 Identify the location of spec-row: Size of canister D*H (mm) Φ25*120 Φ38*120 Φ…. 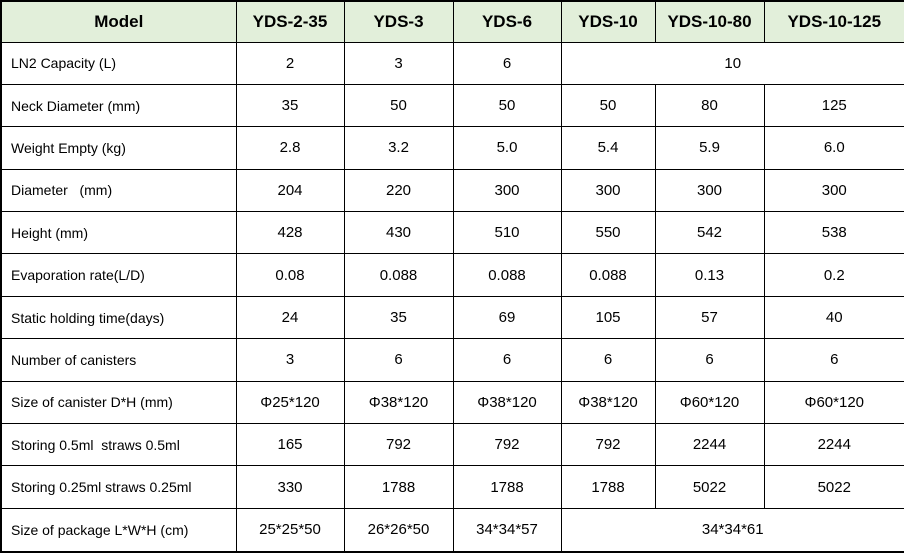
(452, 402).